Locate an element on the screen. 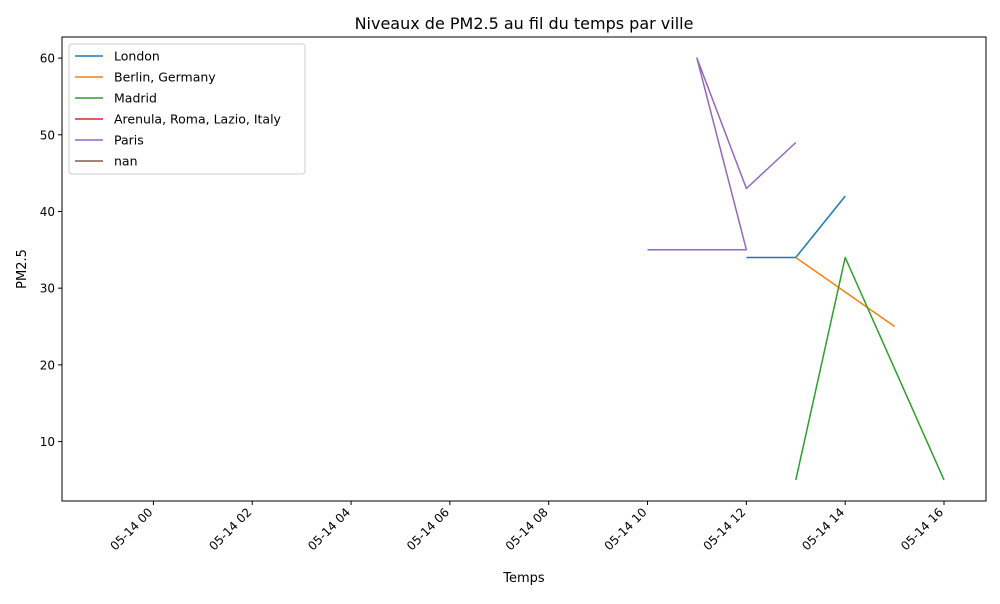 The height and width of the screenshot is (604, 1000). y-tick-label: 60 is located at coordinates (47, 59).